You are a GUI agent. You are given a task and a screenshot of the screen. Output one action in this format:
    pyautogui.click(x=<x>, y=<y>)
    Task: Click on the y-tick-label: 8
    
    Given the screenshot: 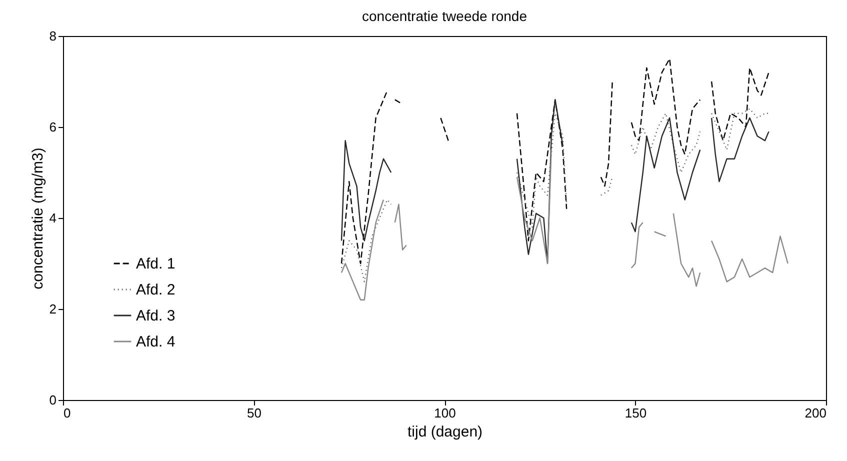 What is the action you would take?
    pyautogui.click(x=52, y=36)
    